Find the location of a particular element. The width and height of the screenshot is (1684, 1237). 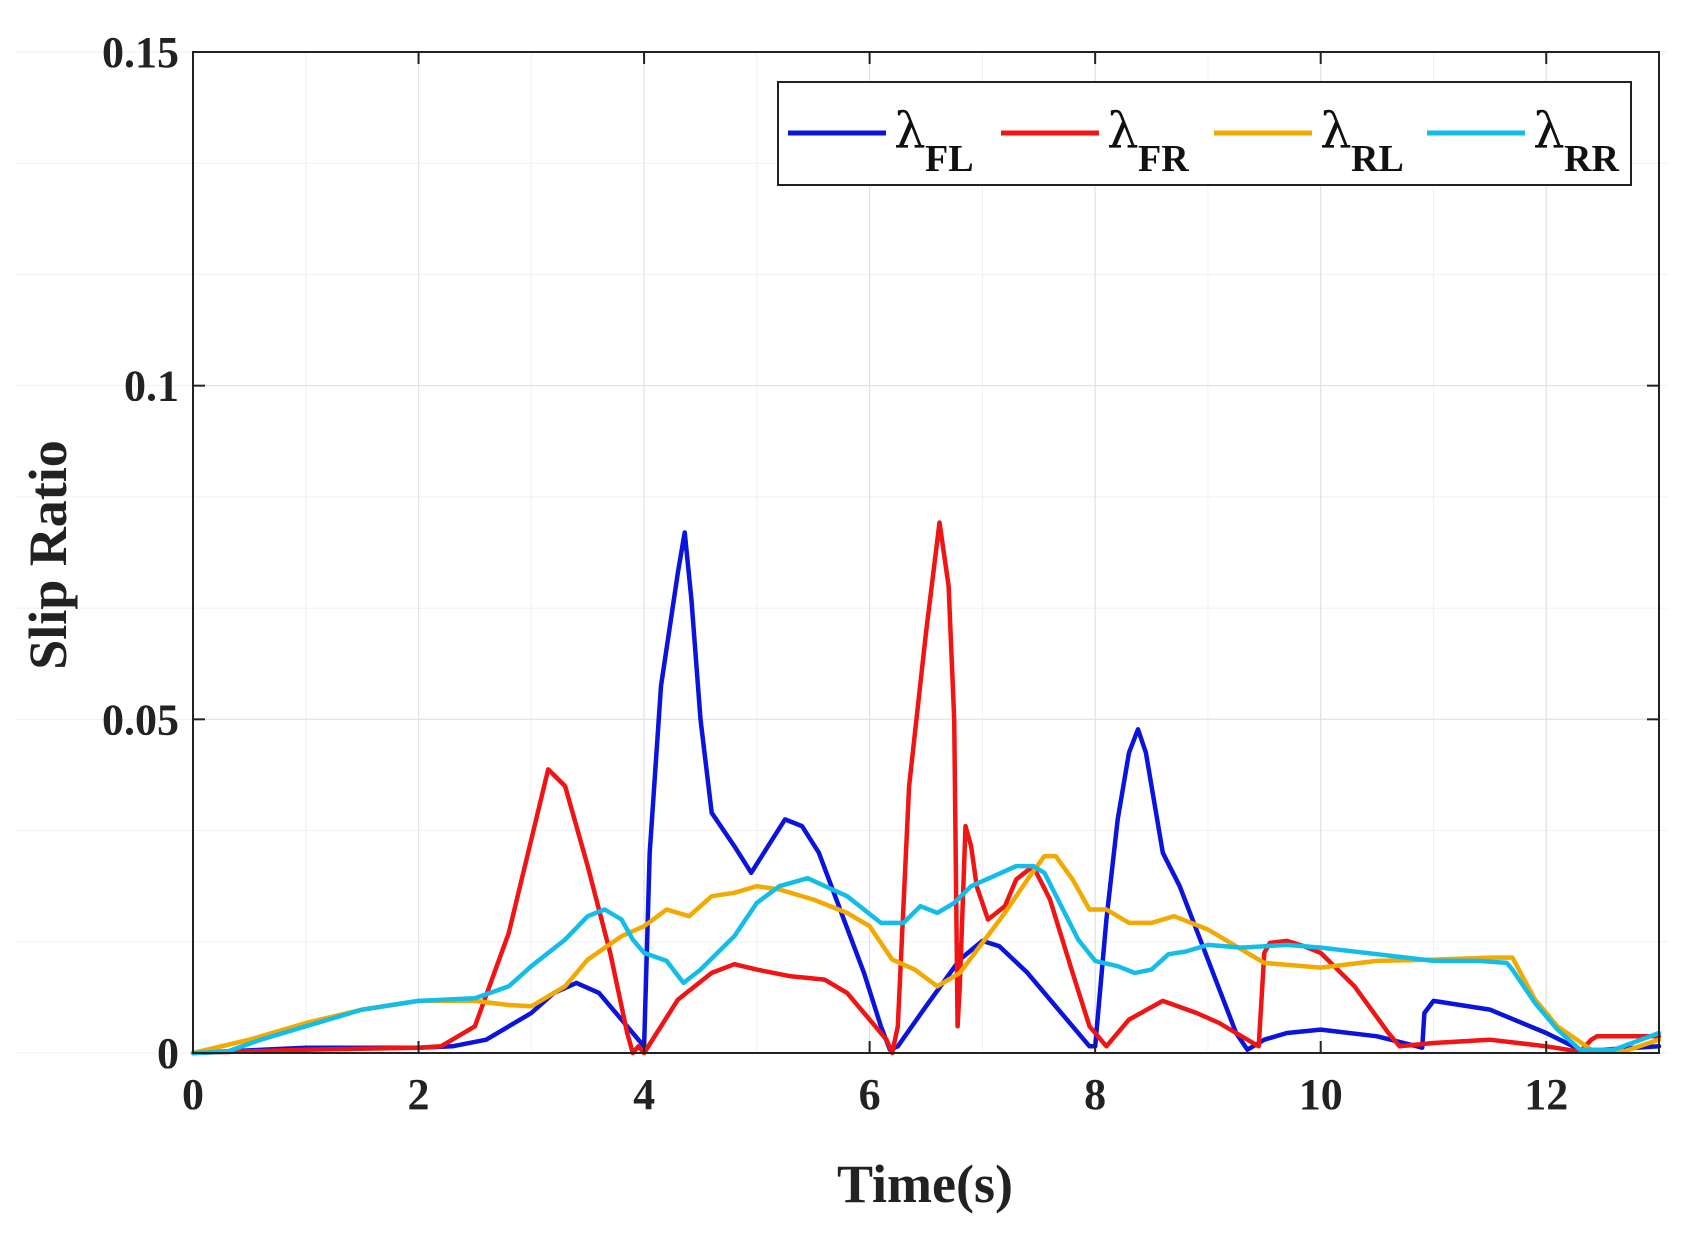

series-line-rr is located at coordinates (926, 959).